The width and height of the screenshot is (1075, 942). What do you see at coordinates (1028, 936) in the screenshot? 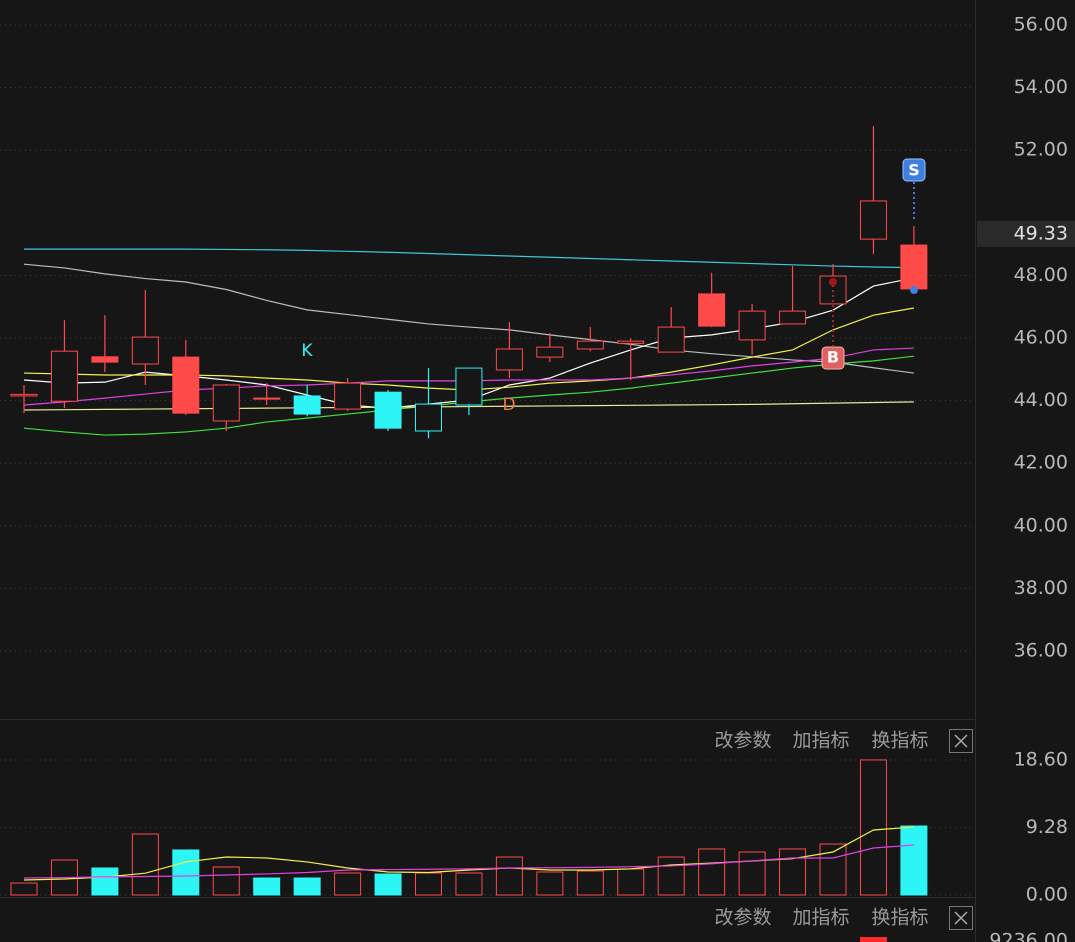
I see `y-tick-label: 9236.00` at bounding box center [1028, 936].